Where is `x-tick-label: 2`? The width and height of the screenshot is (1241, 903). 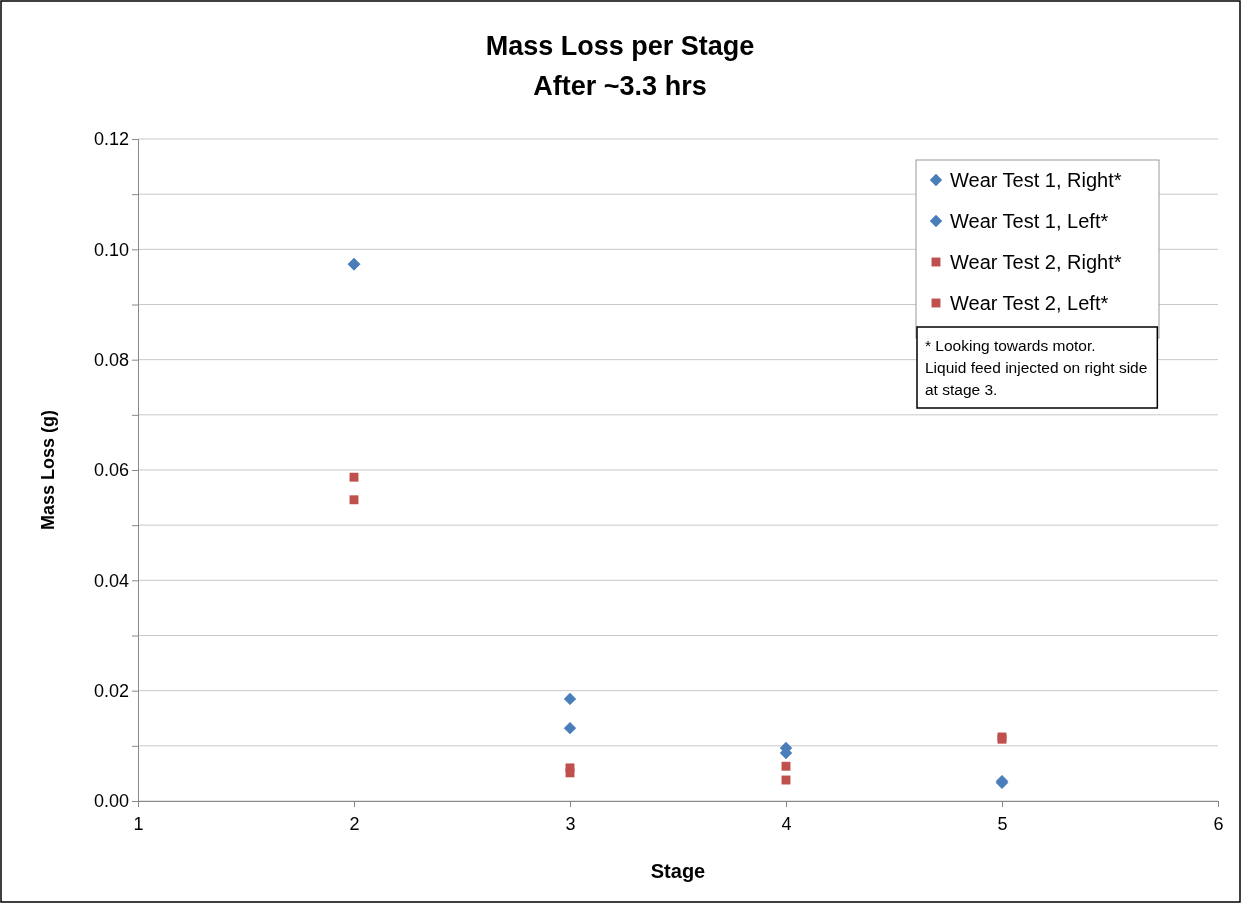
x-tick-label: 2 is located at coordinates (354, 823).